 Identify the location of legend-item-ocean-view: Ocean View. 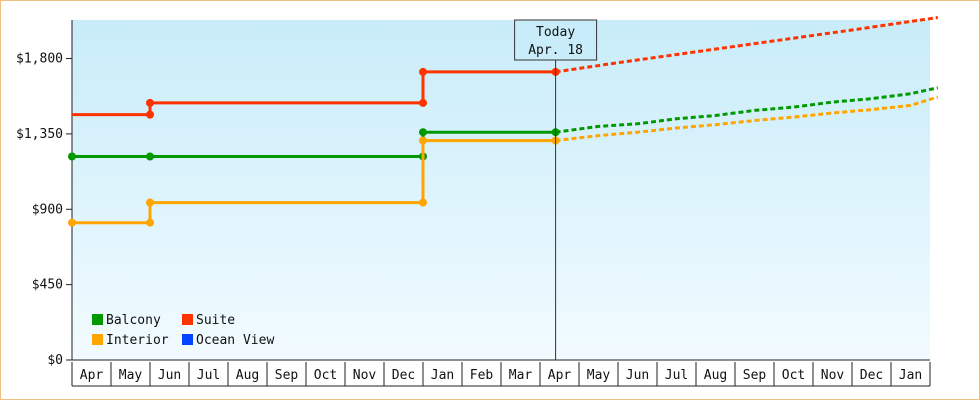
(228, 340).